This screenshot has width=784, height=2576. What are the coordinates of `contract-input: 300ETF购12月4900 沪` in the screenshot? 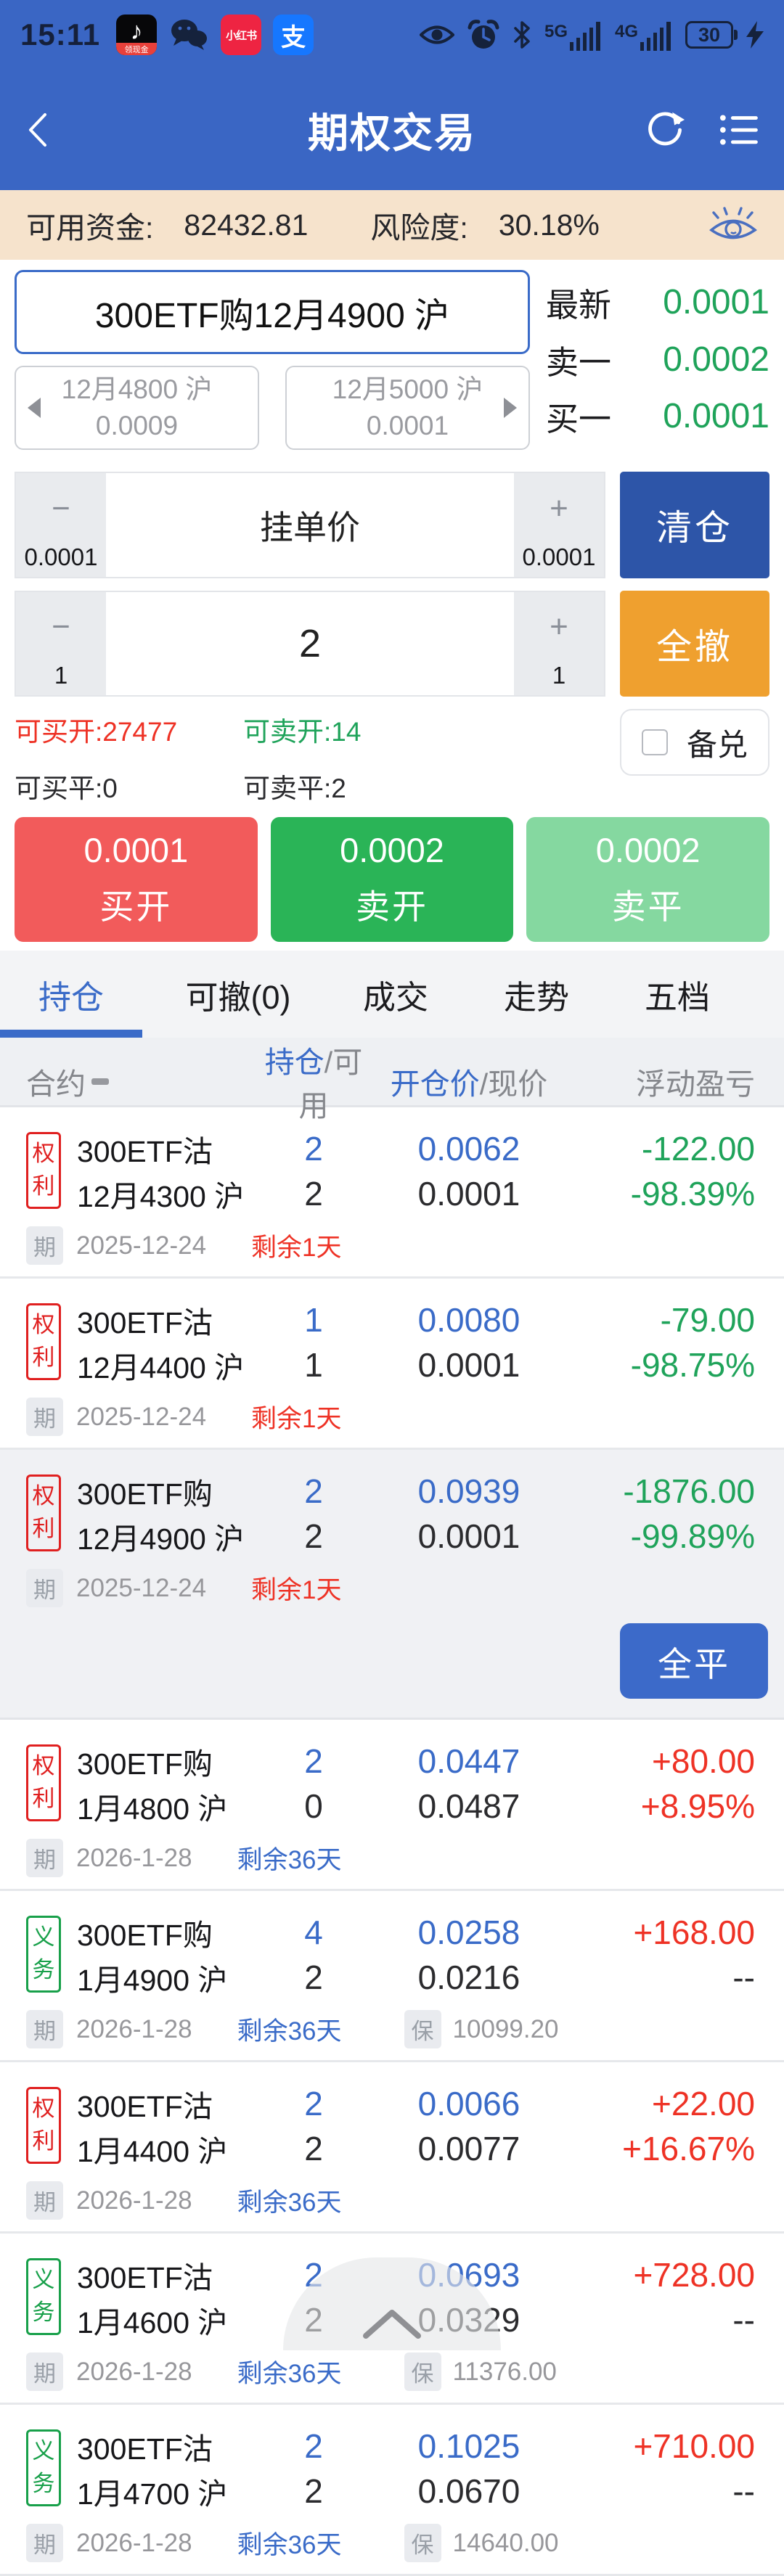 It's located at (273, 312).